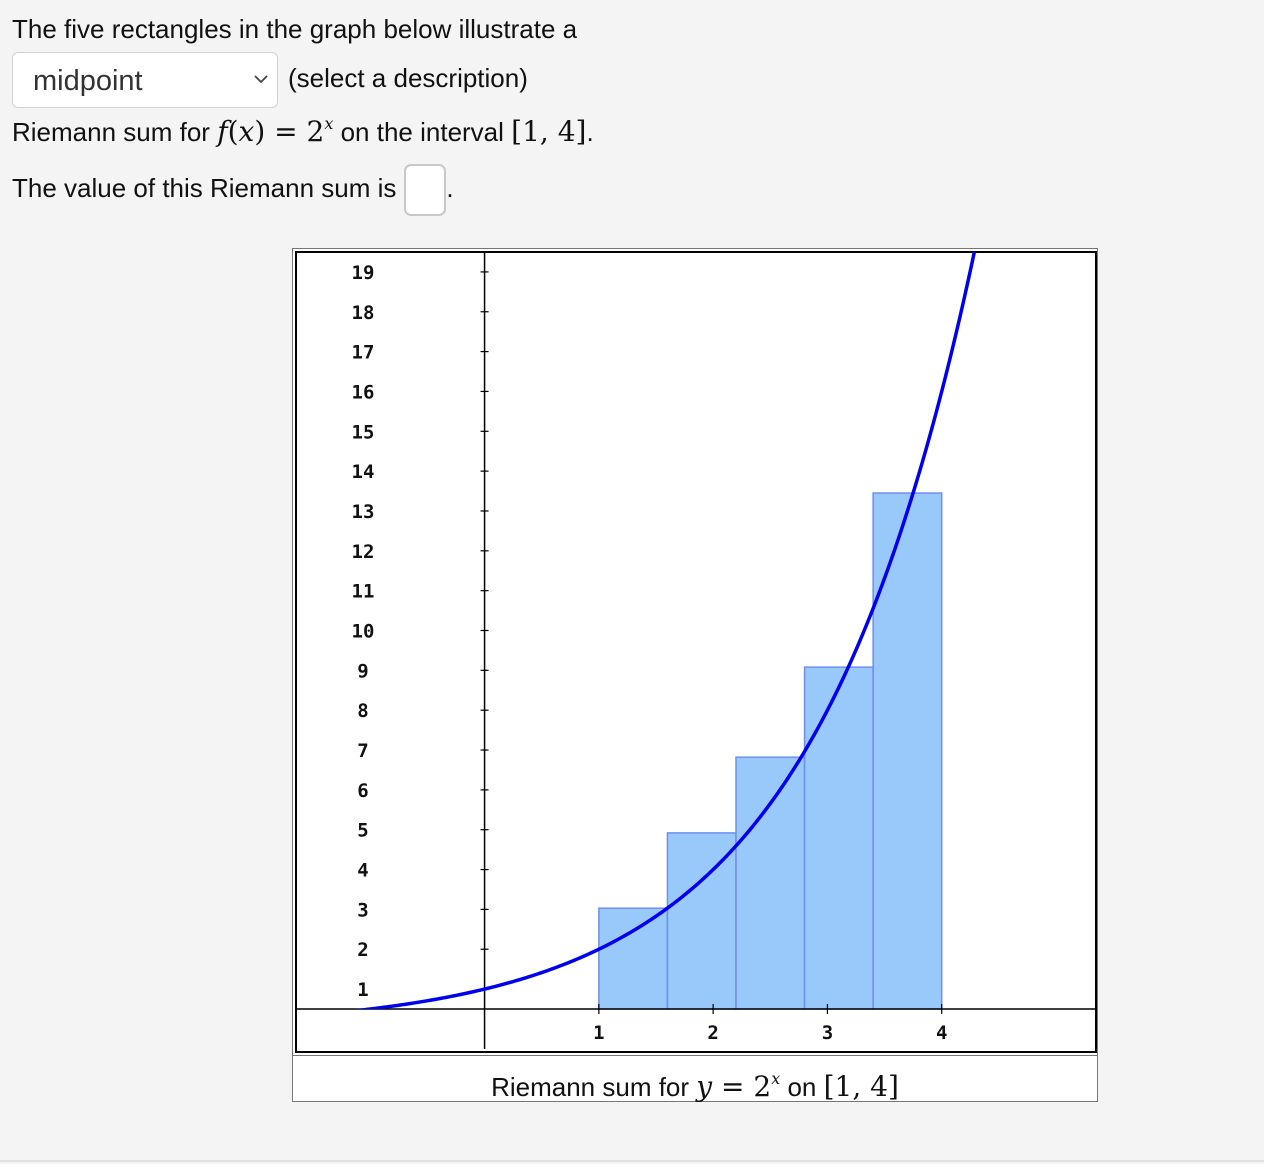 The height and width of the screenshot is (1164, 1264). What do you see at coordinates (145, 80) in the screenshot?
I see `riemann-type-select: midpoint` at bounding box center [145, 80].